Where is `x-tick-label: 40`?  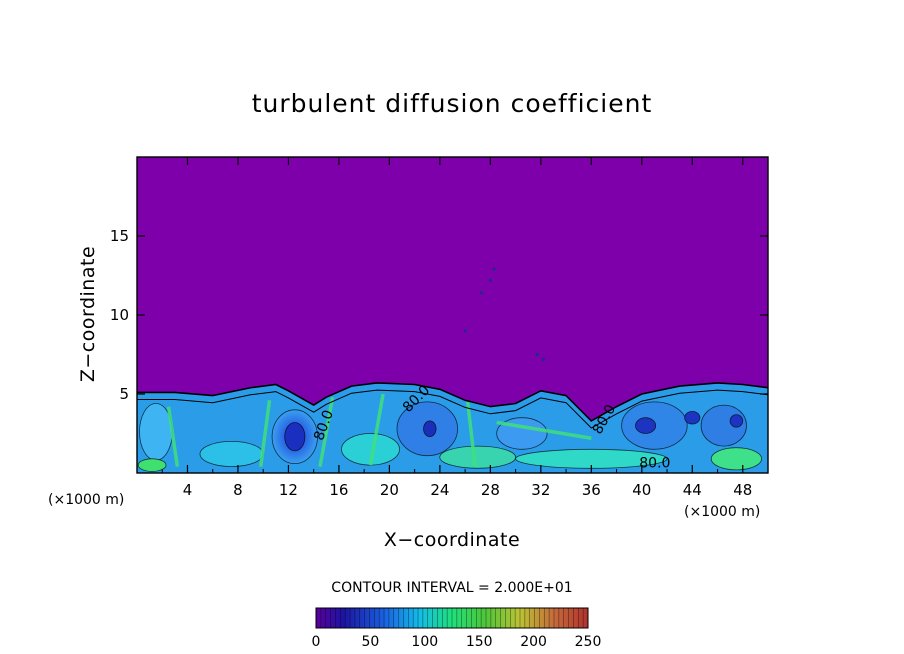
x-tick-label: 40 is located at coordinates (641, 490).